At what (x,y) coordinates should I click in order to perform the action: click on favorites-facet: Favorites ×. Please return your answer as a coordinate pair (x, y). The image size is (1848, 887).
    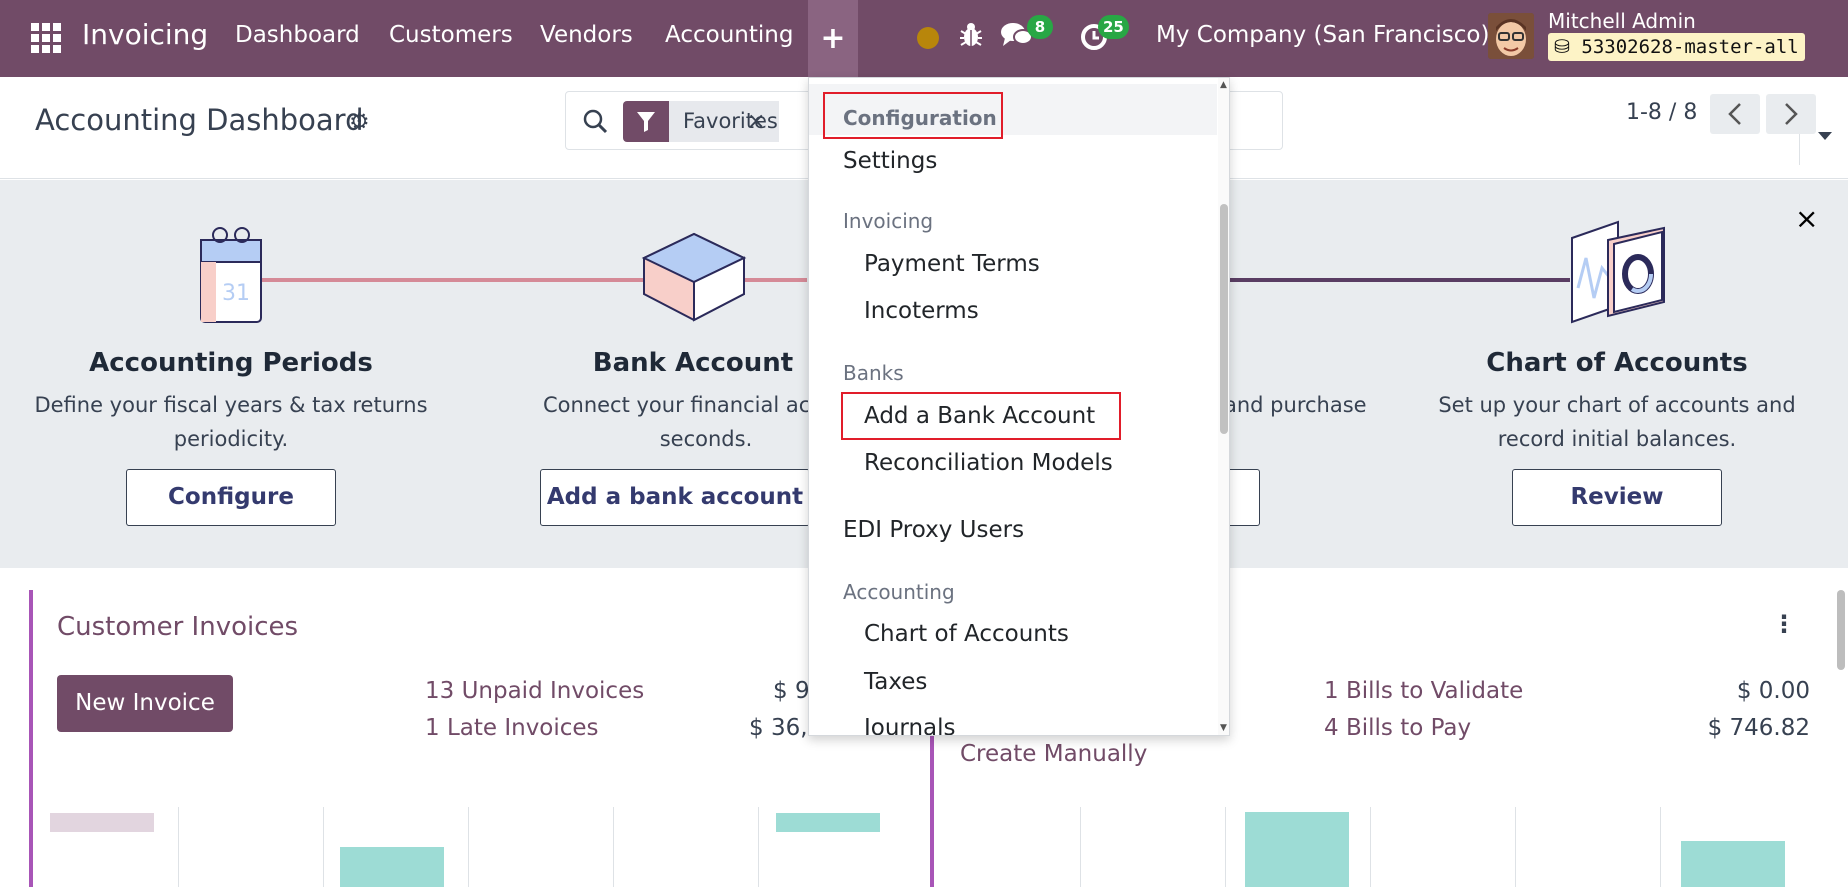
    Looking at the image, I should click on (724, 121).